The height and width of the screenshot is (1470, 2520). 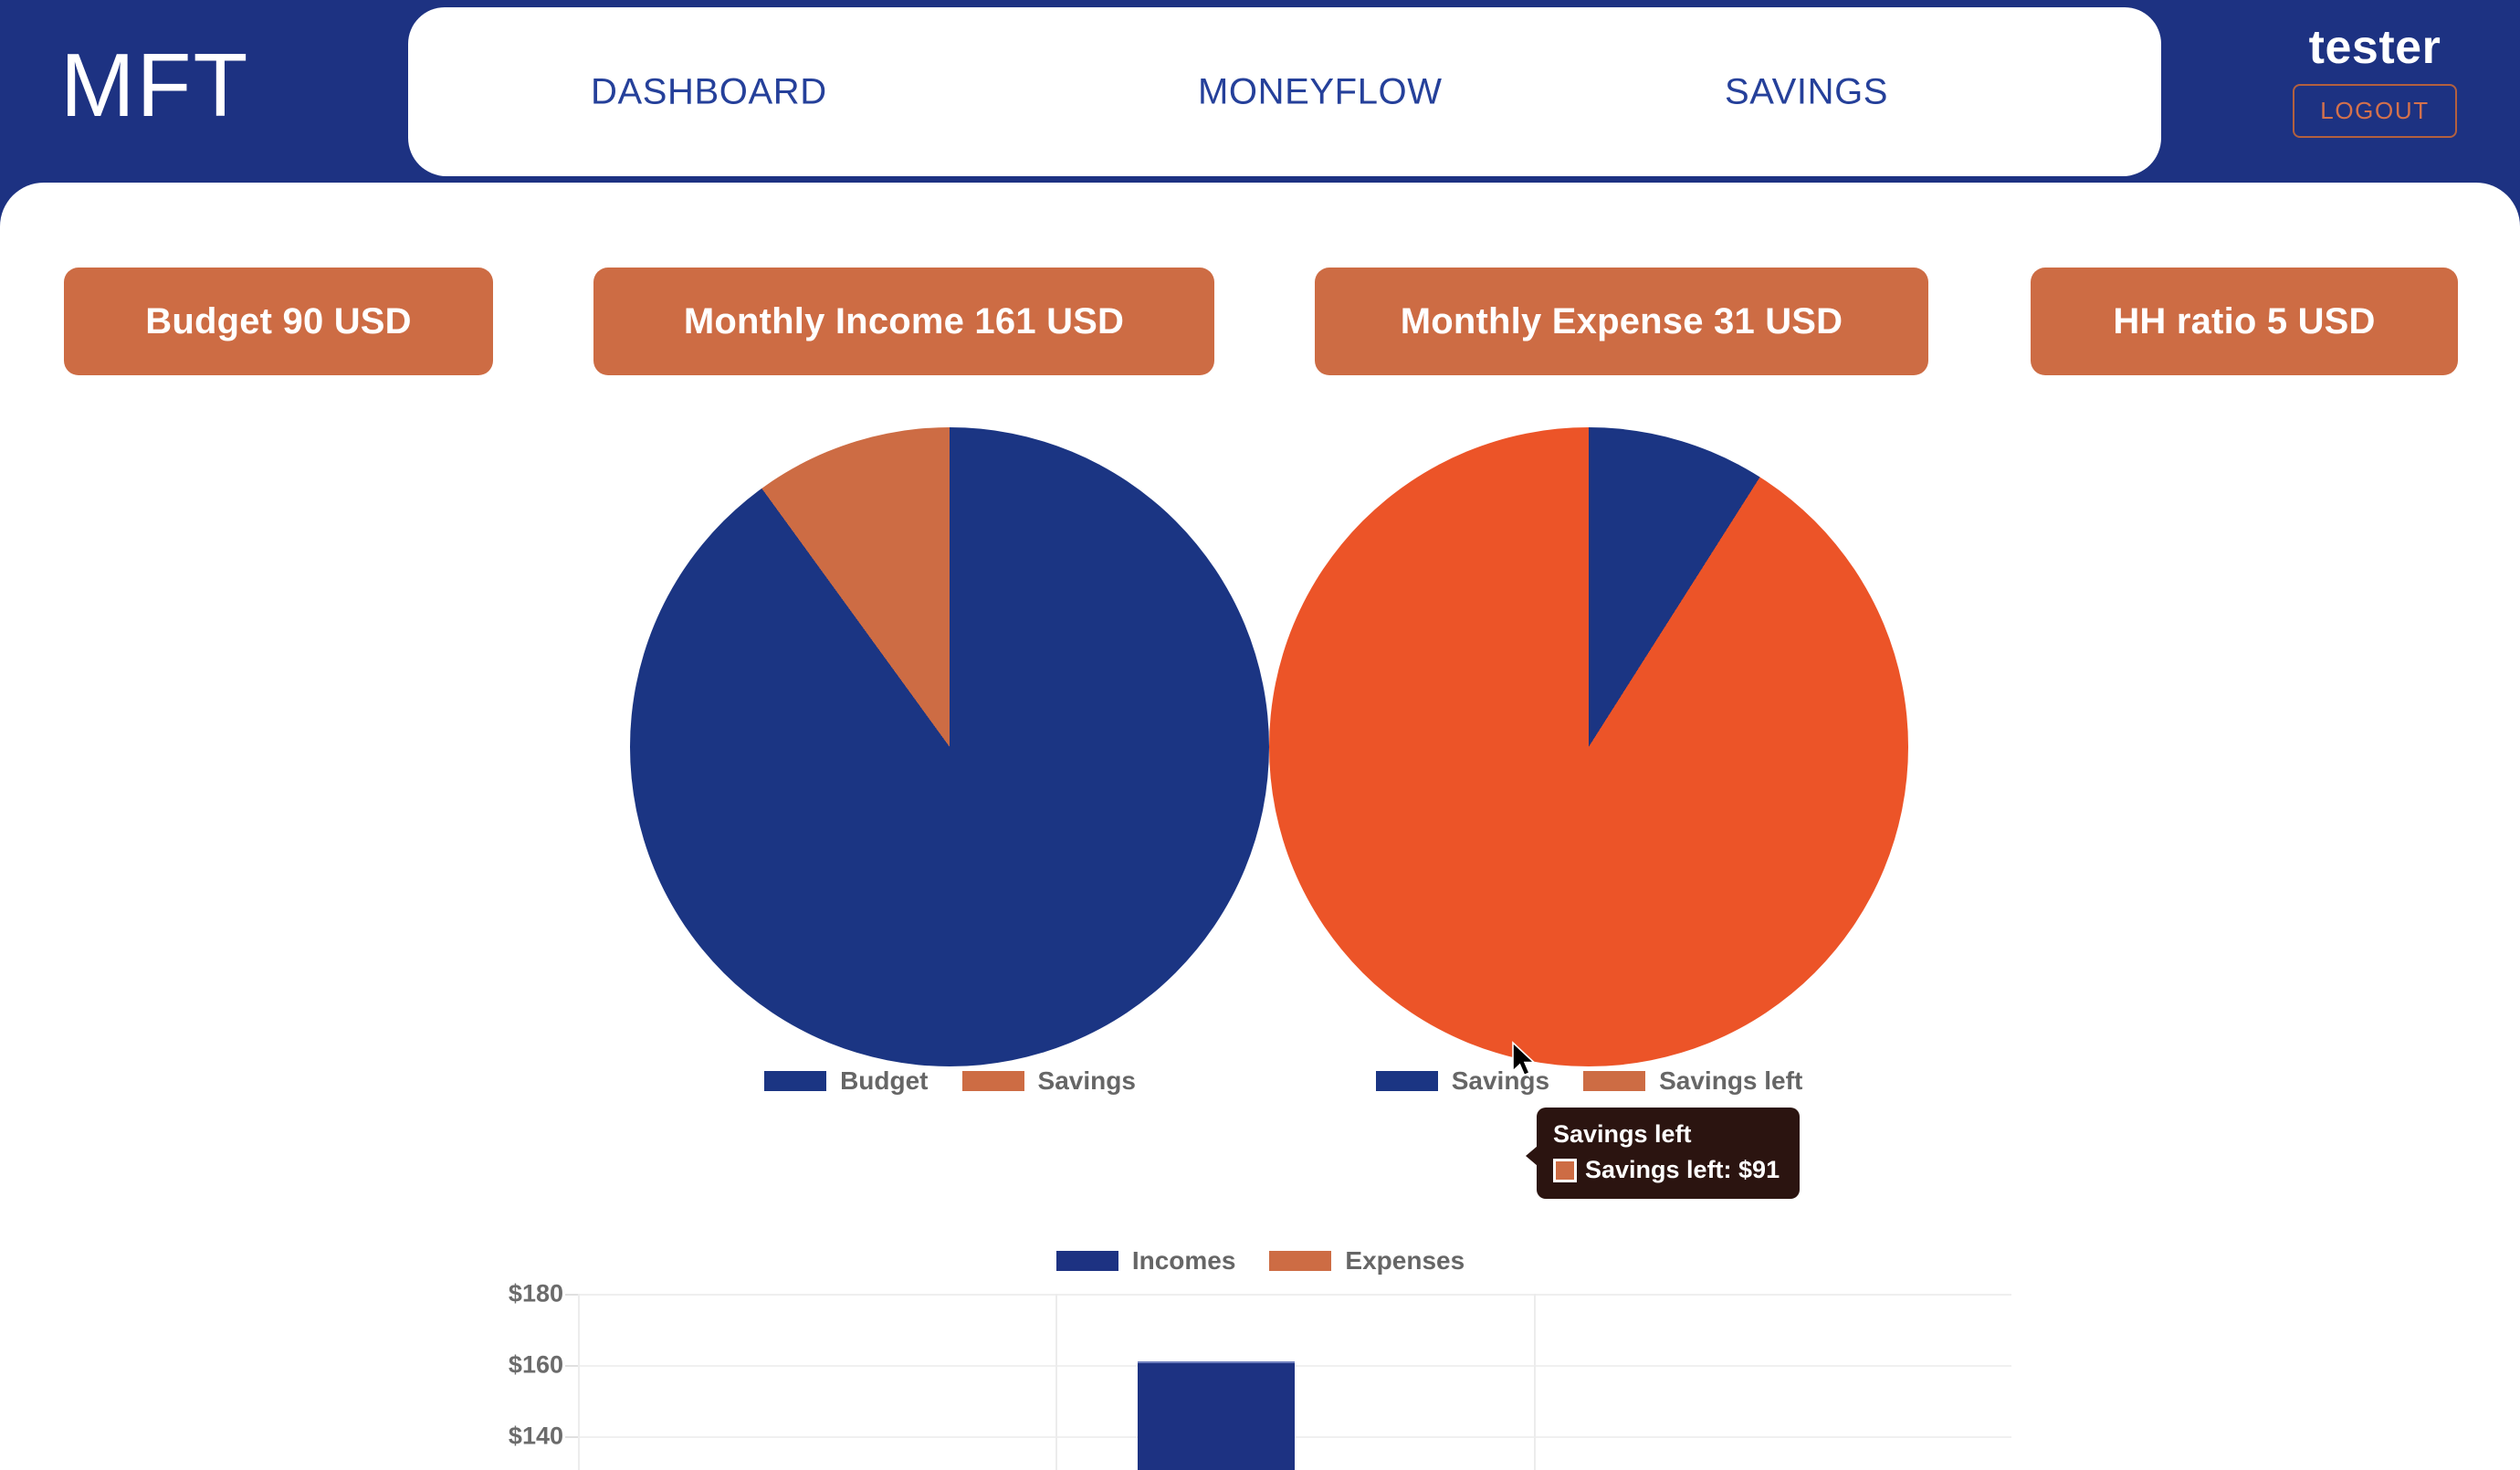 What do you see at coordinates (2375, 111) in the screenshot?
I see `logout-button: LOGOUT` at bounding box center [2375, 111].